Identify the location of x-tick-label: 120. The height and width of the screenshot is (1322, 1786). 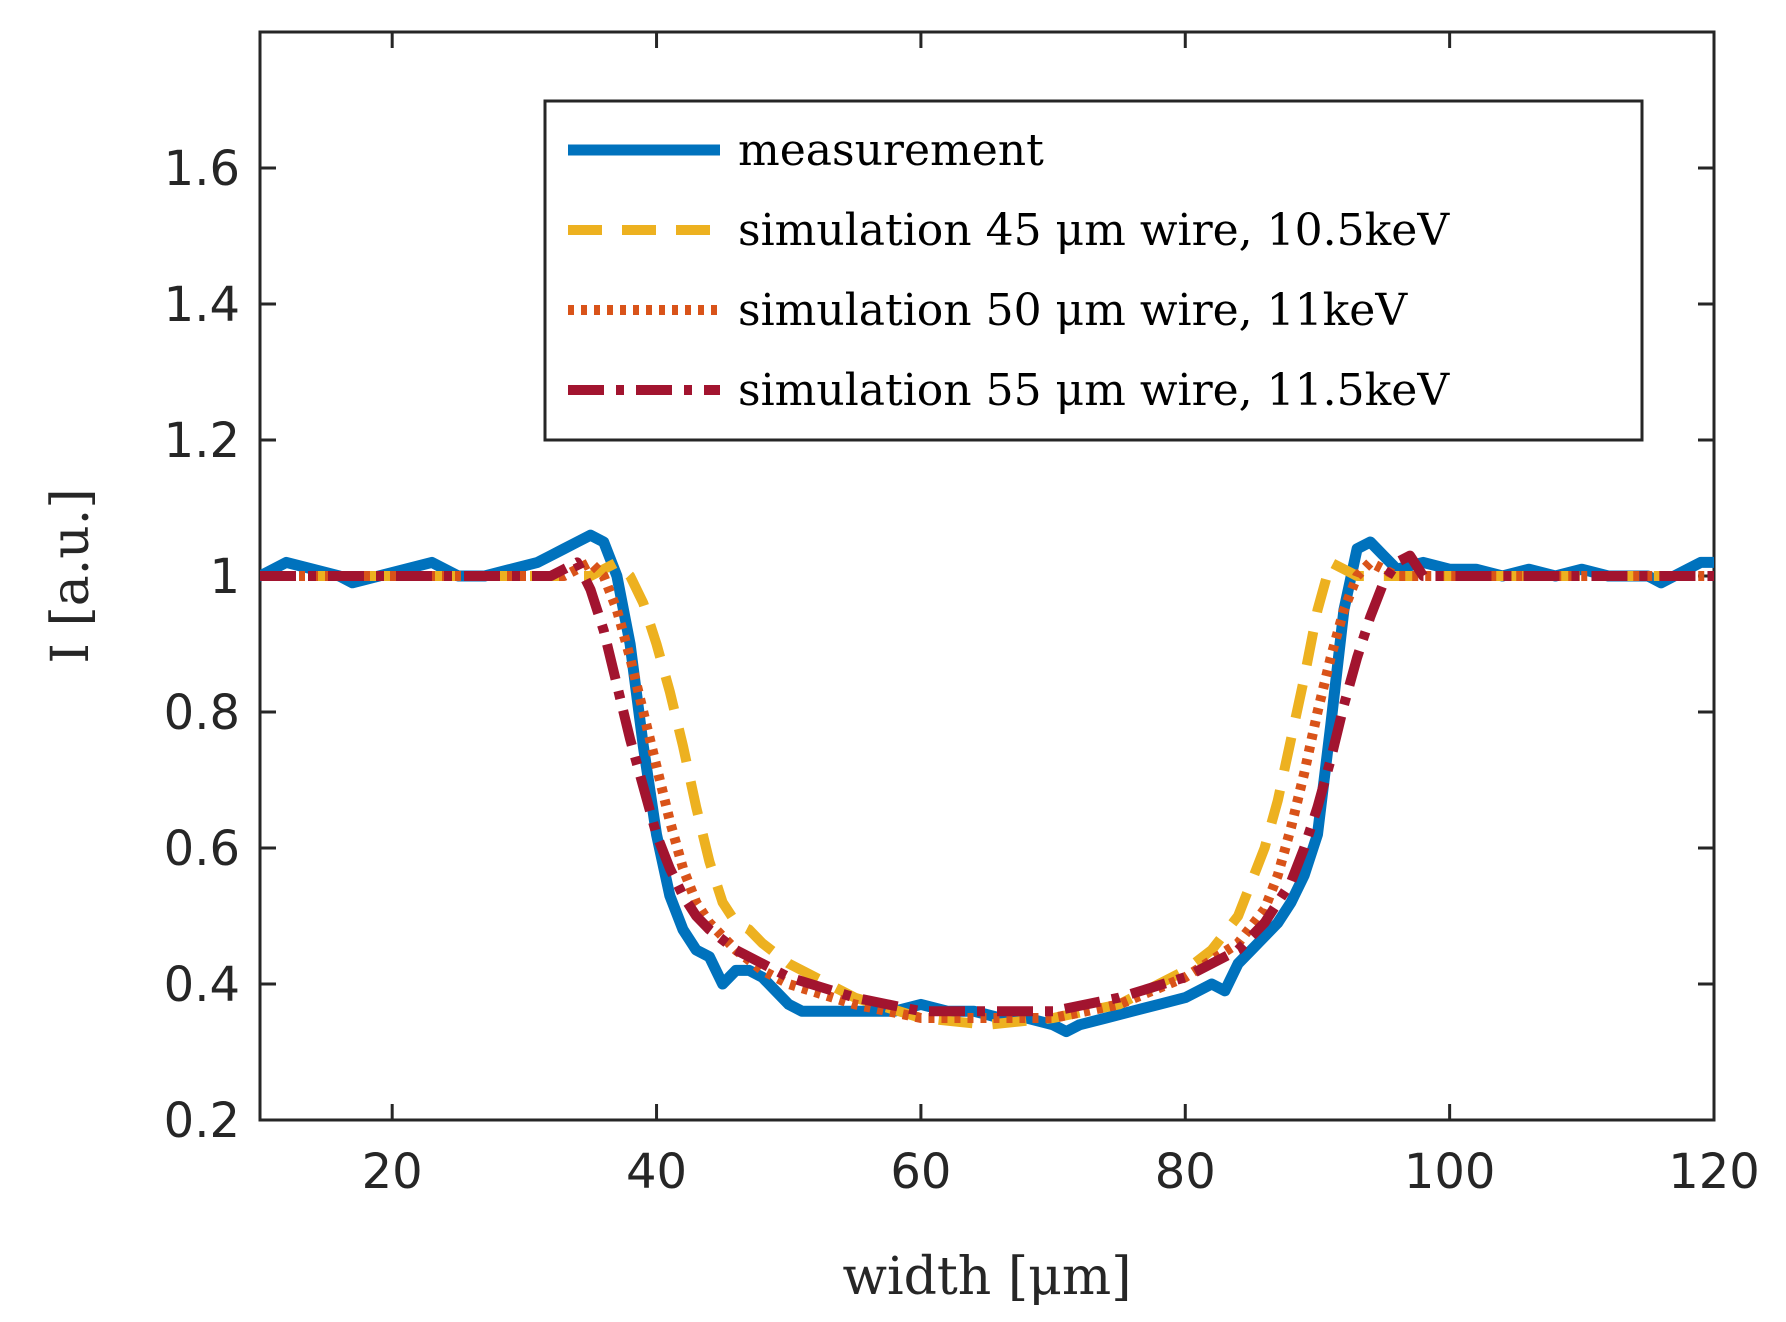
(1714, 1172).